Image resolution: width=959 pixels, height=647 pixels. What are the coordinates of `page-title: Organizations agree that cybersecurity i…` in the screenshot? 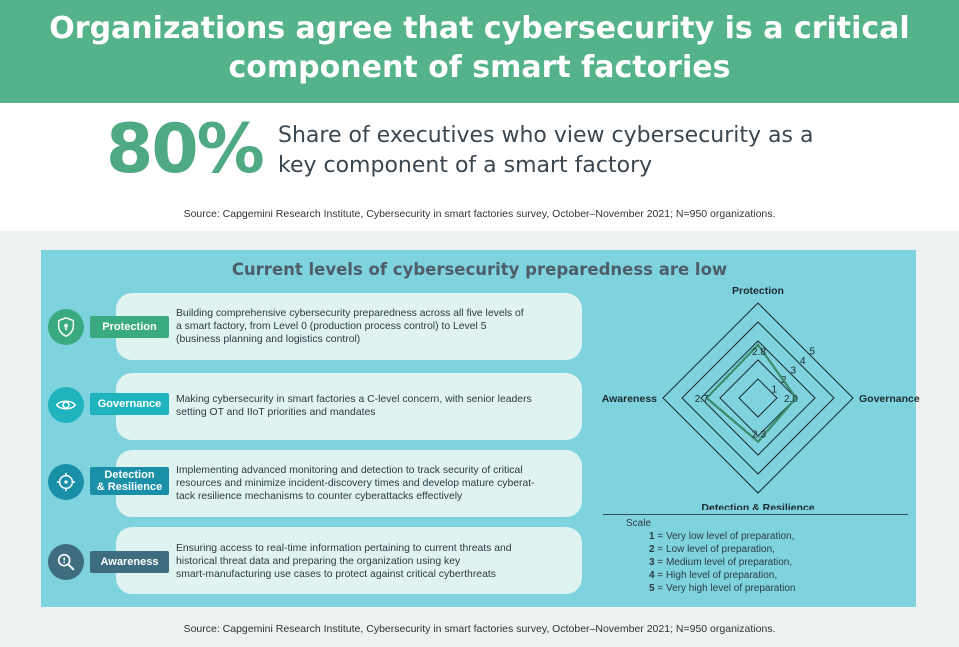 It's located at (479, 48).